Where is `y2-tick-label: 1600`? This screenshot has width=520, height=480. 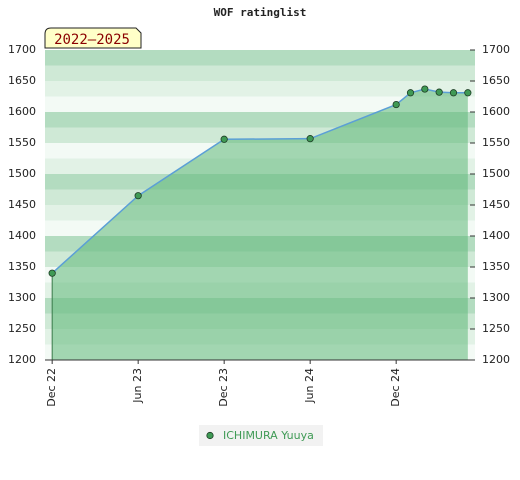 y2-tick-label: 1600 is located at coordinates (496, 111).